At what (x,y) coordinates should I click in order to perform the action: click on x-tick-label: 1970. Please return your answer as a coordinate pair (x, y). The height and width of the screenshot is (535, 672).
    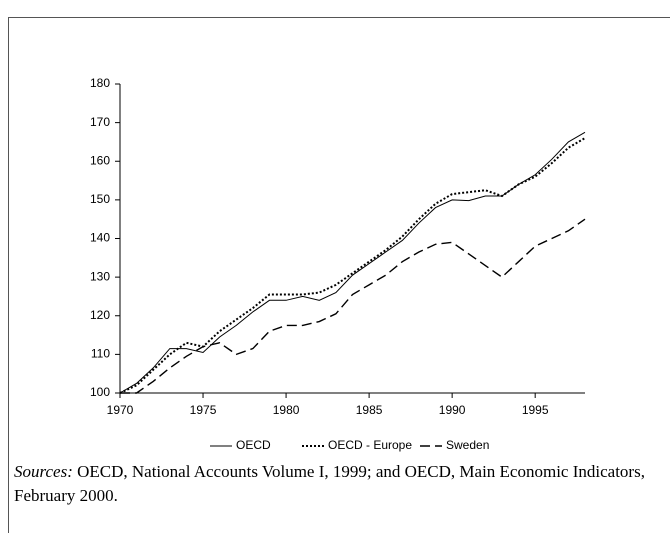
    Looking at the image, I should click on (120, 410).